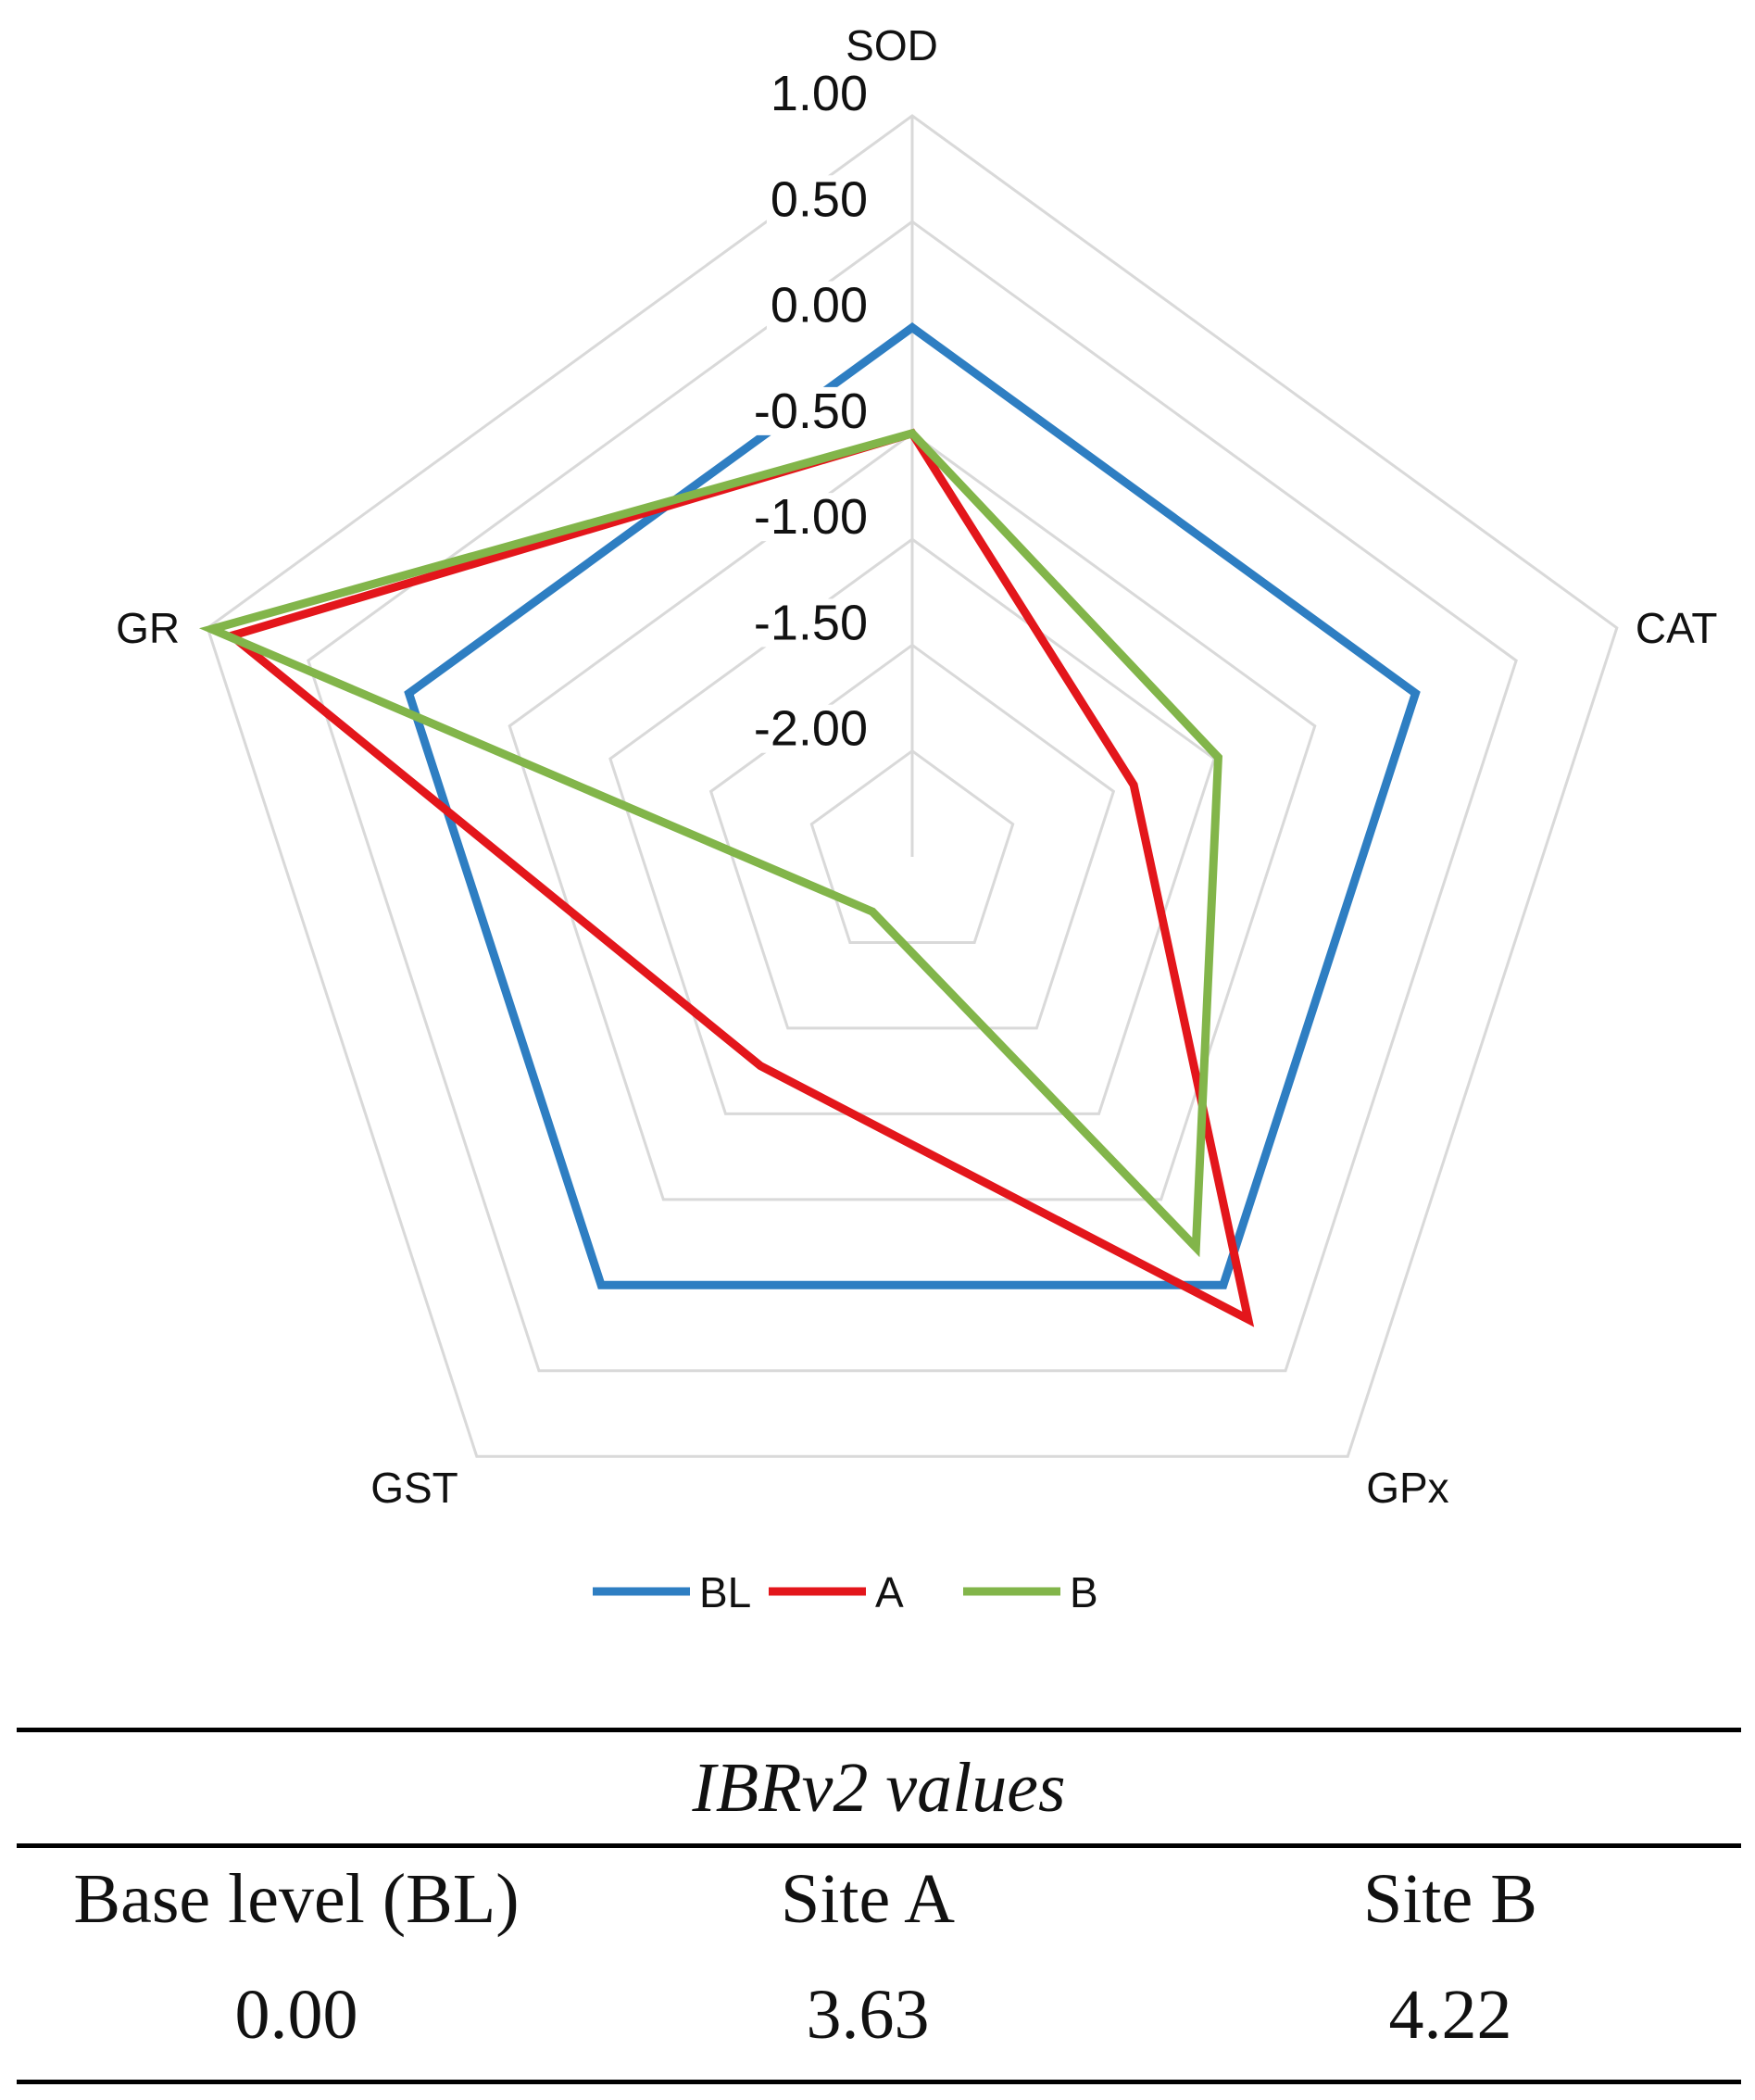  Describe the element at coordinates (879, 2082) in the screenshot. I see `table-bottom-rule` at that location.